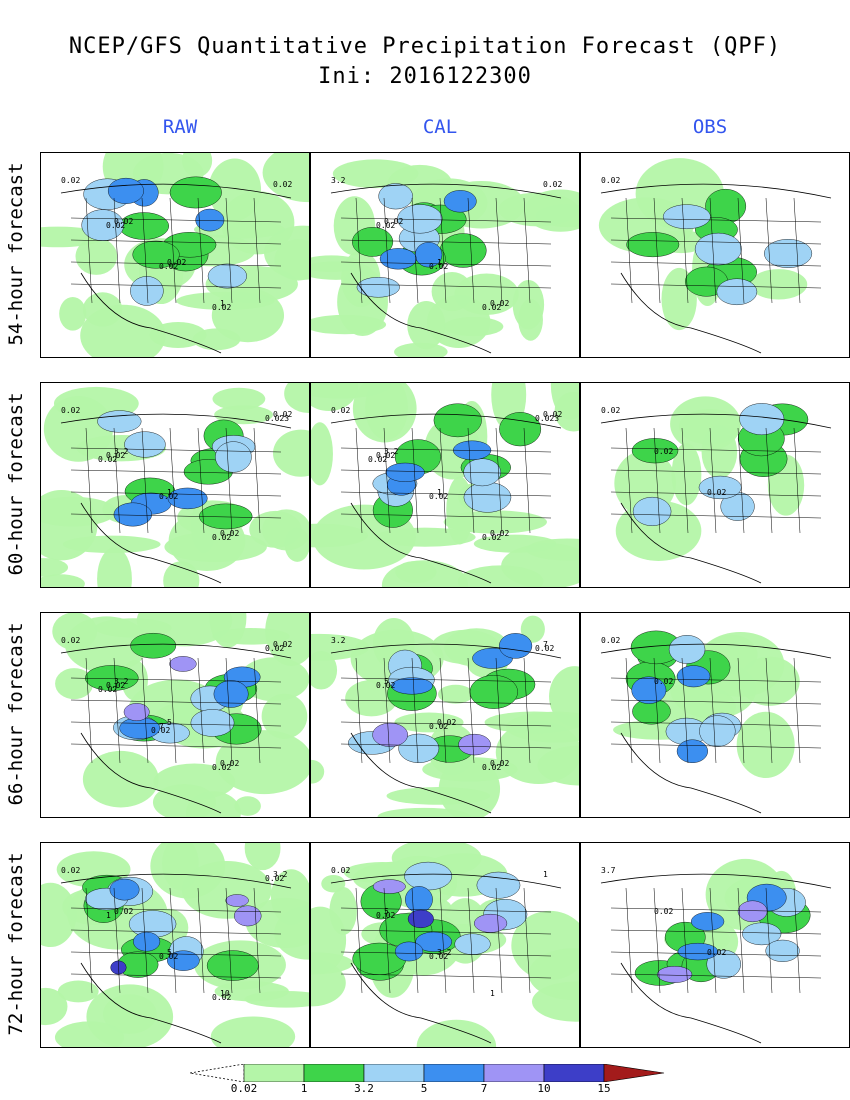 The height and width of the screenshot is (1100, 850). Describe the element at coordinates (175, 255) in the screenshot. I see `map-panel: 0.02 0.02 0.02 1 0.02 0.02 0.02 0.02` at that location.